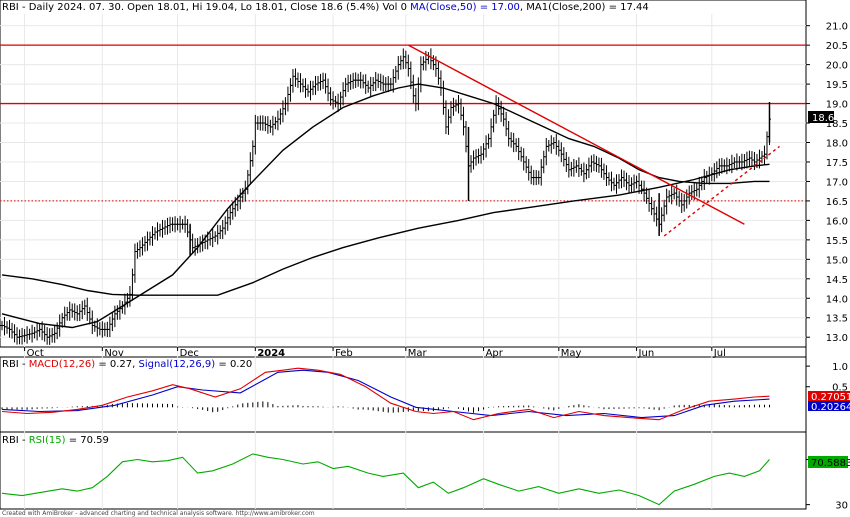 This screenshot has width=850, height=517. What do you see at coordinates (837, 27) in the screenshot?
I see `price-tick-label: 21.0` at bounding box center [837, 27].